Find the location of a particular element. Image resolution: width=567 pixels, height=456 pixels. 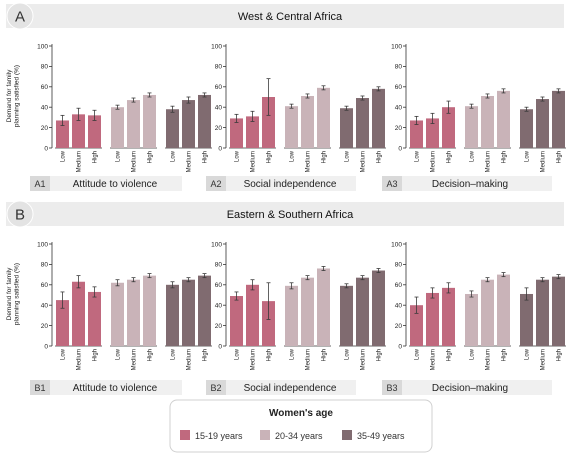

legend-title: Women's age is located at coordinates (301, 413).